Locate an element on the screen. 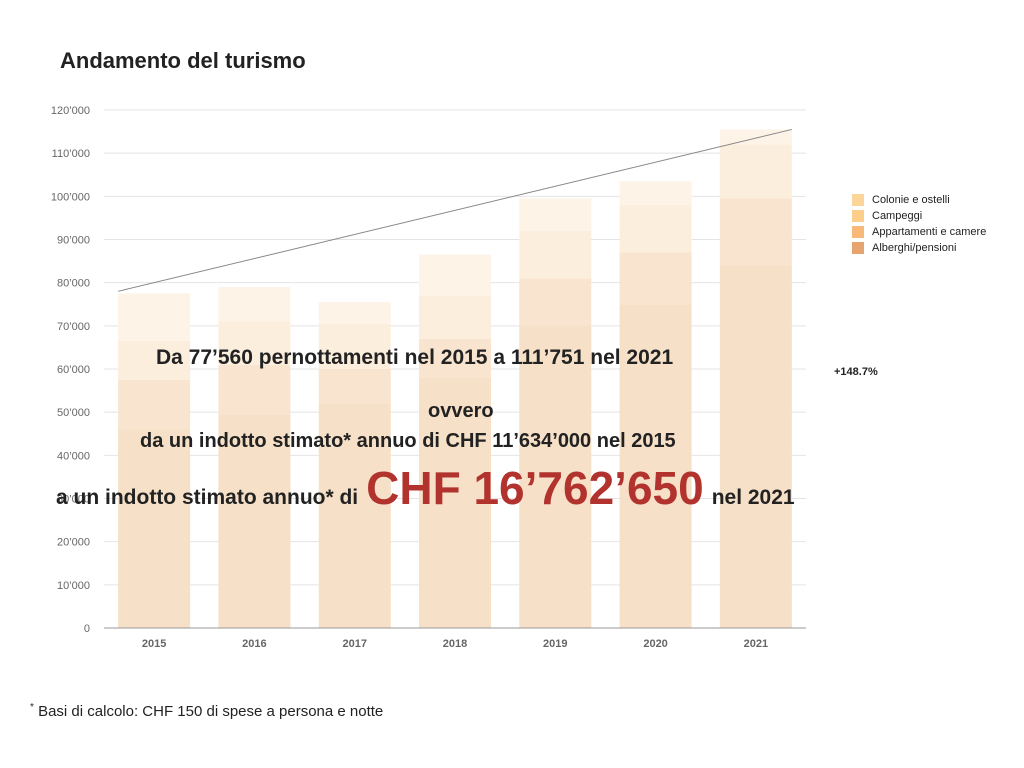 This screenshot has width=1024, height=768. legend-item: Appartamenti e camere is located at coordinates (919, 232).